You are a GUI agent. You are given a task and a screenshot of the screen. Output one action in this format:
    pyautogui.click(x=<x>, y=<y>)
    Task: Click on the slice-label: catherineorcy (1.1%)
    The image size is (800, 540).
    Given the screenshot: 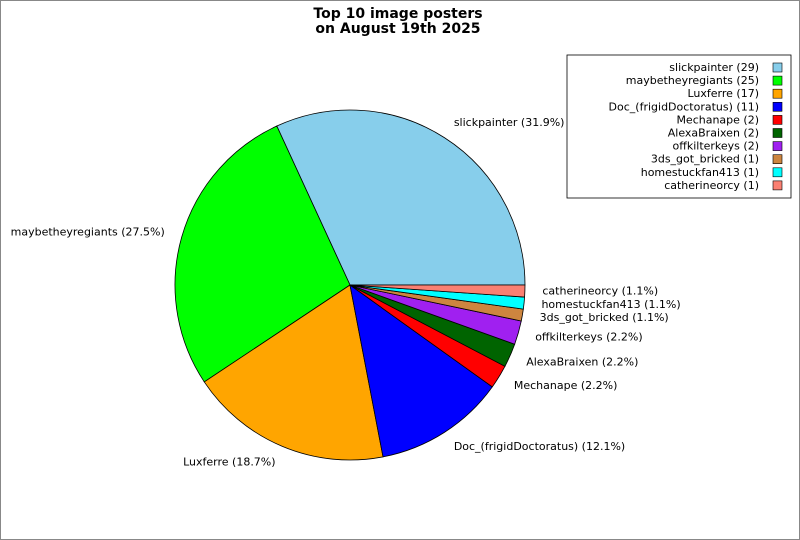 What is the action you would take?
    pyautogui.click(x=600, y=291)
    